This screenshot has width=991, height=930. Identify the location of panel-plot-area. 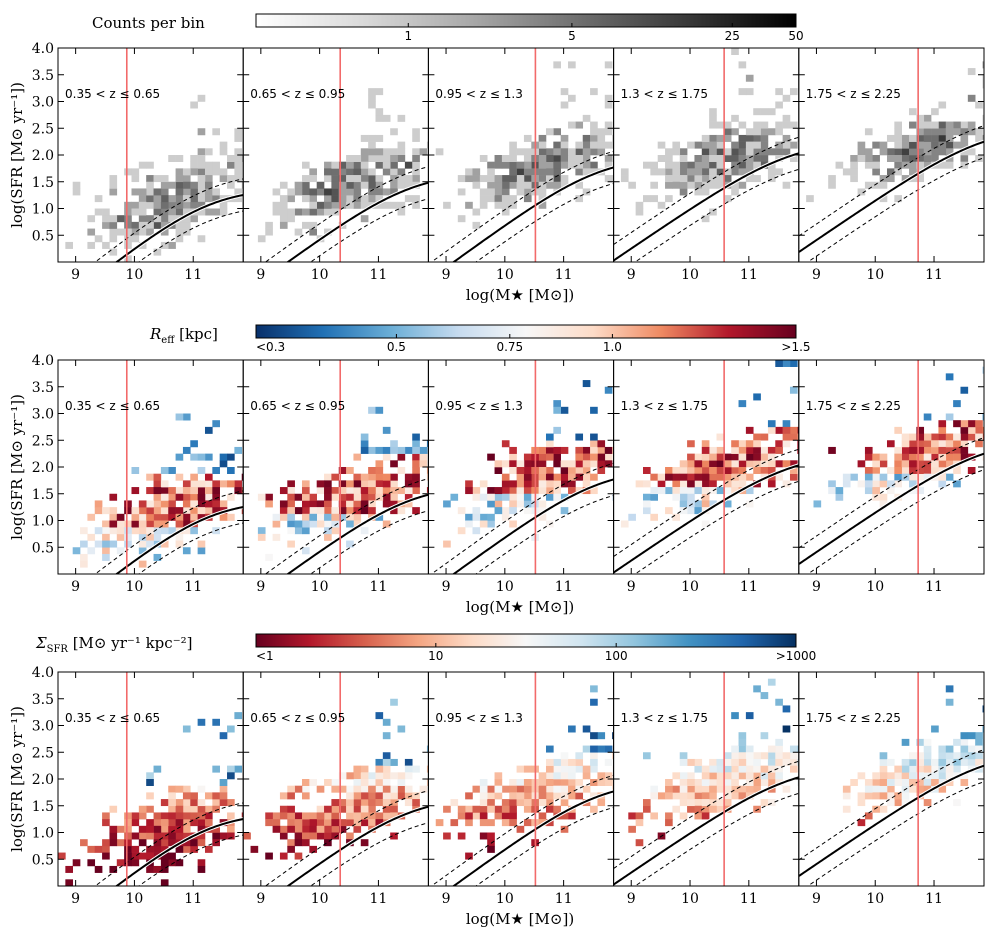
(706, 779).